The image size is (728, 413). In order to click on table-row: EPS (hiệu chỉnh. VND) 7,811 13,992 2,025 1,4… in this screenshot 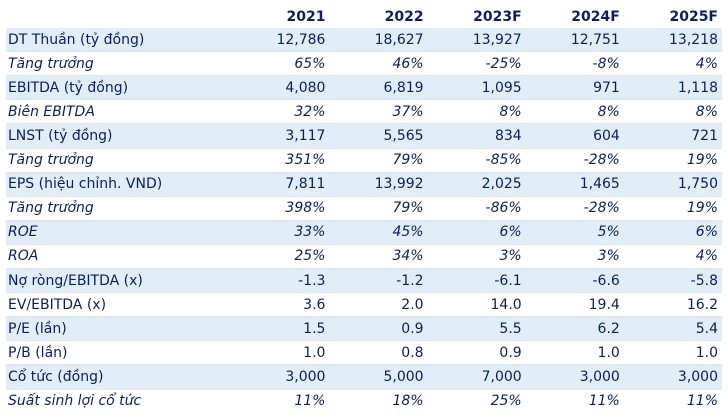, I will do `click(364, 184)`.